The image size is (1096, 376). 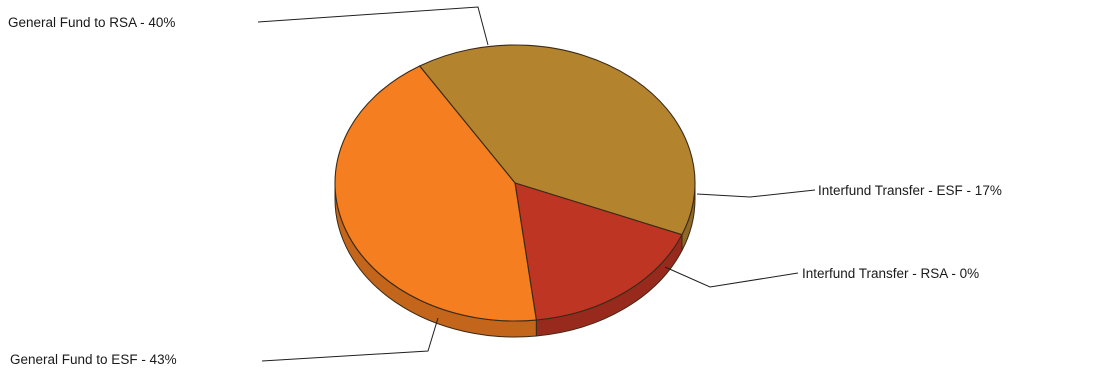 What do you see at coordinates (890, 273) in the screenshot?
I see `data-label-interfund-transfer-rsa: Interfund Transfer - RSA - 0%` at bounding box center [890, 273].